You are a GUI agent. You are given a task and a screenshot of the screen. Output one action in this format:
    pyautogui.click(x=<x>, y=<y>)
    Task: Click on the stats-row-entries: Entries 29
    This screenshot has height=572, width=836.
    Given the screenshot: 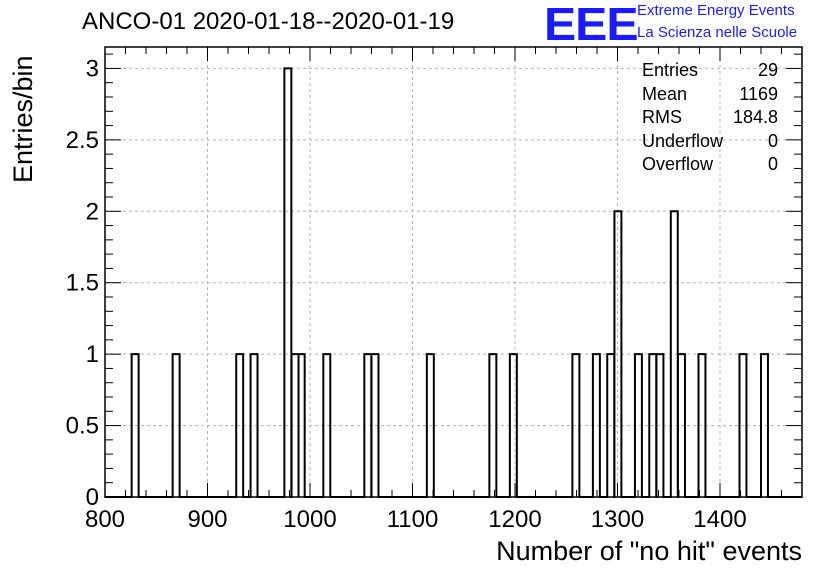 What is the action you would take?
    pyautogui.click(x=710, y=71)
    